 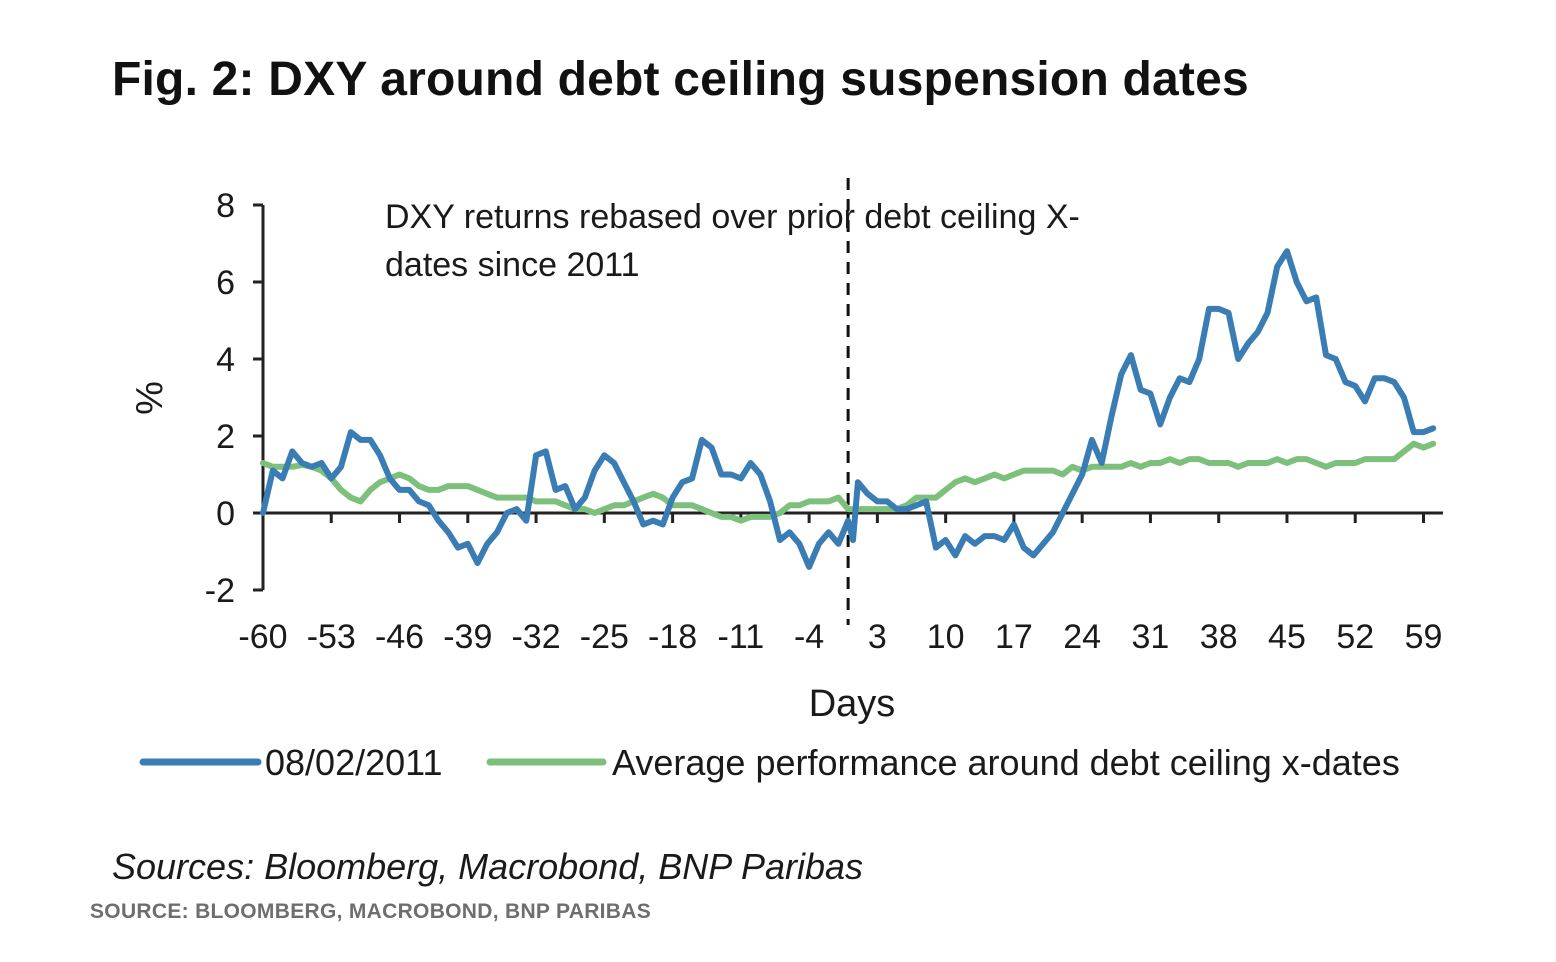 I want to click on x-tick-label: -4, so click(x=809, y=637).